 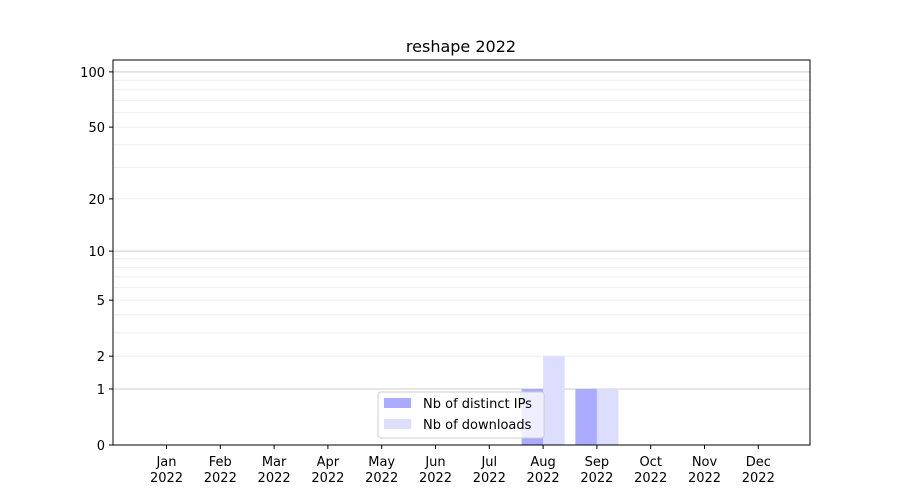 What do you see at coordinates (704, 470) in the screenshot?
I see `x-tick-label: Nov 2022` at bounding box center [704, 470].